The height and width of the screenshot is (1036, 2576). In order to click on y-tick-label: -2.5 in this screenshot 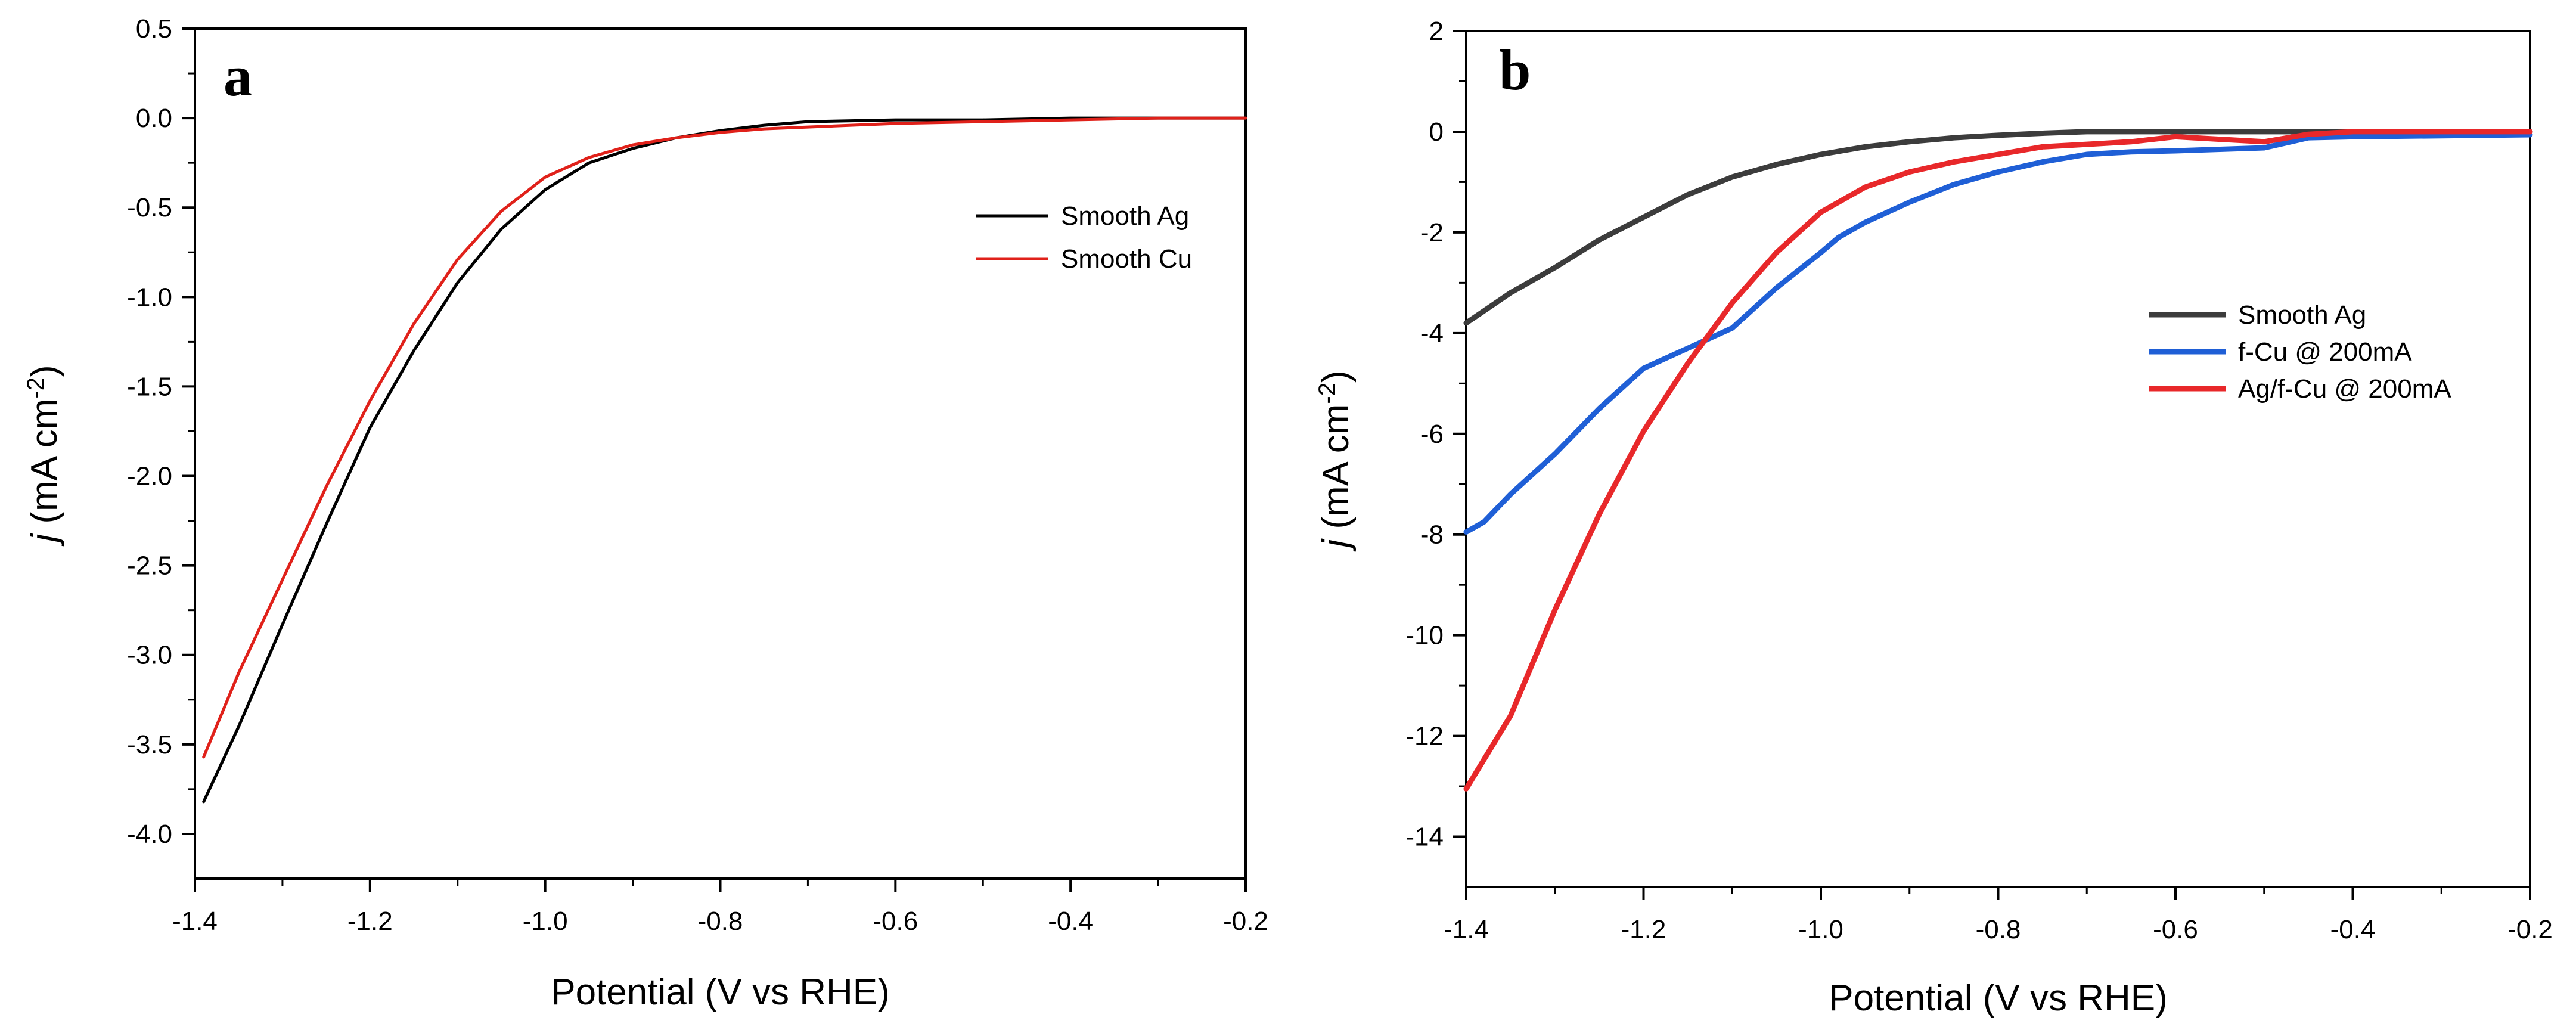, I will do `click(149, 566)`.